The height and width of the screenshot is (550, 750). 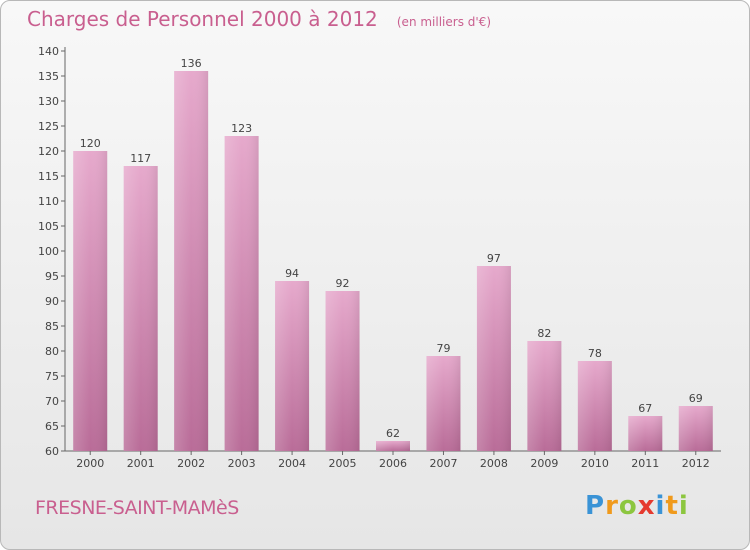 I want to click on bar-value-label: 97, so click(x=494, y=258).